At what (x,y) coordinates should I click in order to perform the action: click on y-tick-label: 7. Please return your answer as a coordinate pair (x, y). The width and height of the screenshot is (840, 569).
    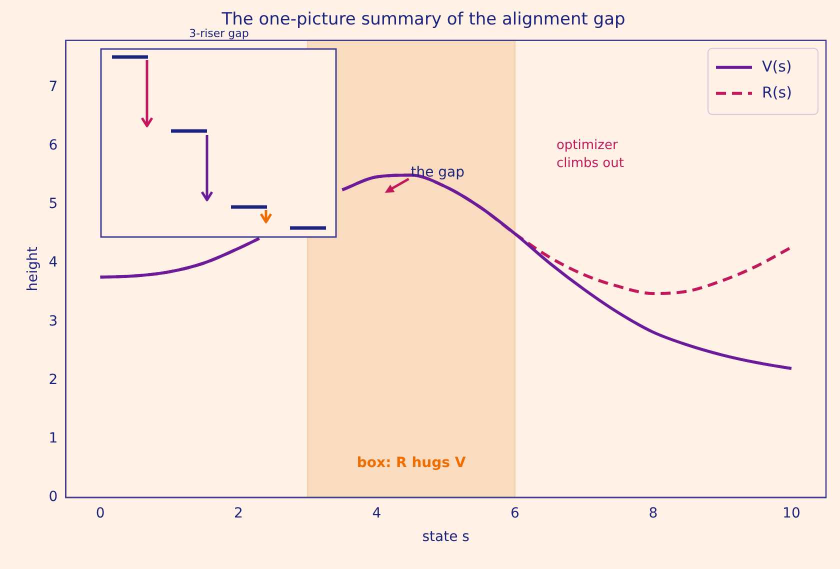
    Looking at the image, I should click on (53, 86).